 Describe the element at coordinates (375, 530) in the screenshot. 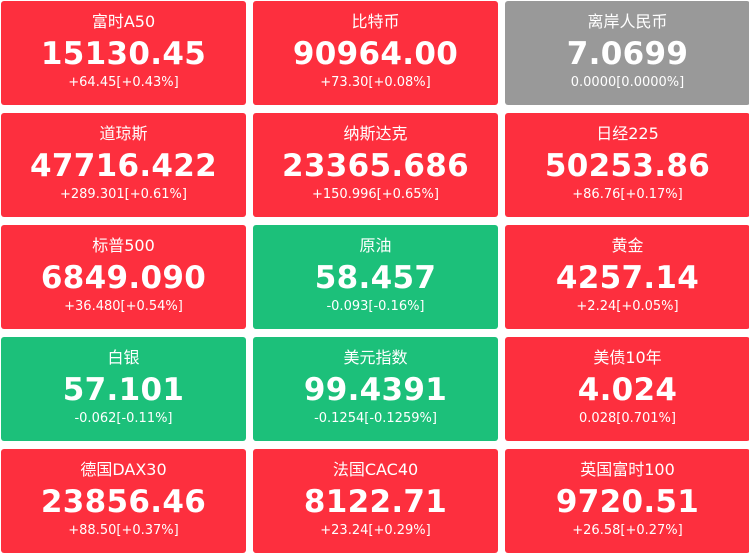

I see `quote-change: +23.24[+0.29%]` at that location.